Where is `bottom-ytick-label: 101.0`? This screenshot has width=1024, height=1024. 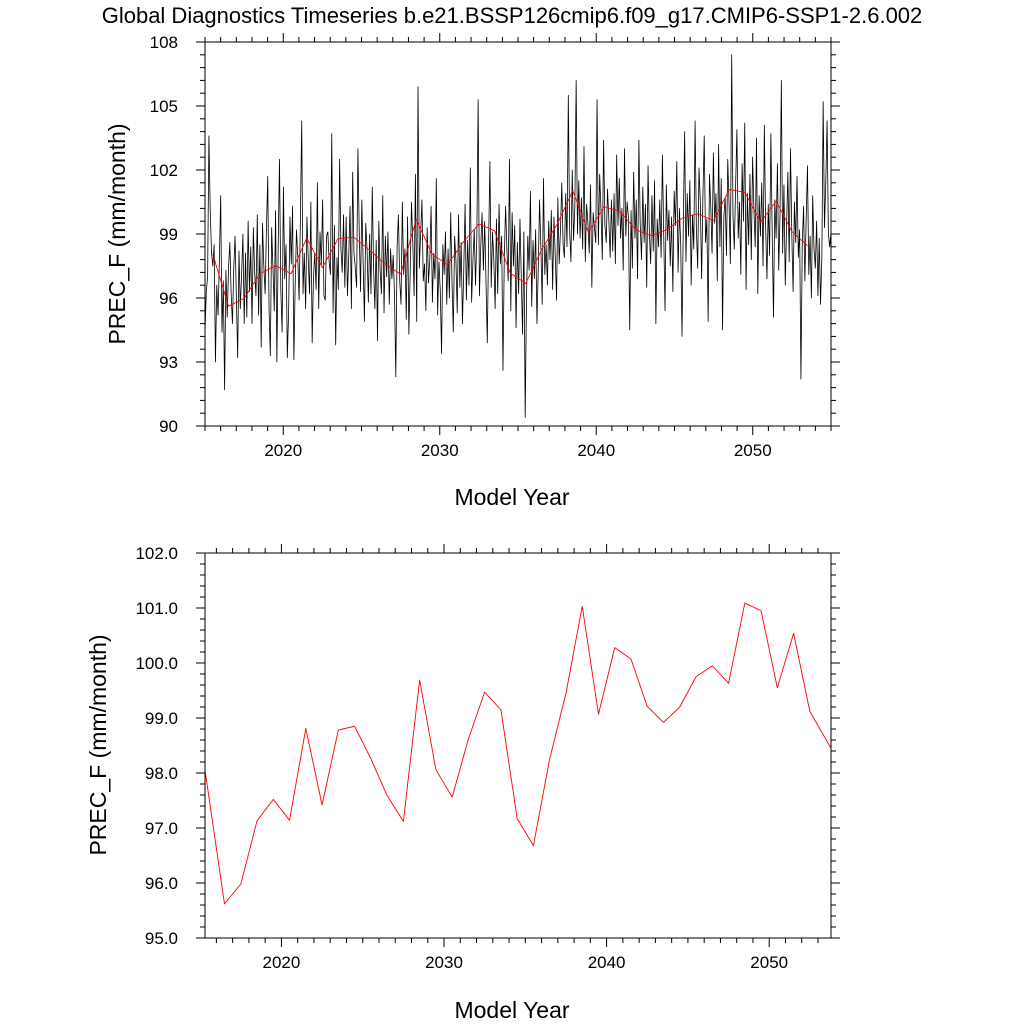
bottom-ytick-label: 101.0 is located at coordinates (156, 608).